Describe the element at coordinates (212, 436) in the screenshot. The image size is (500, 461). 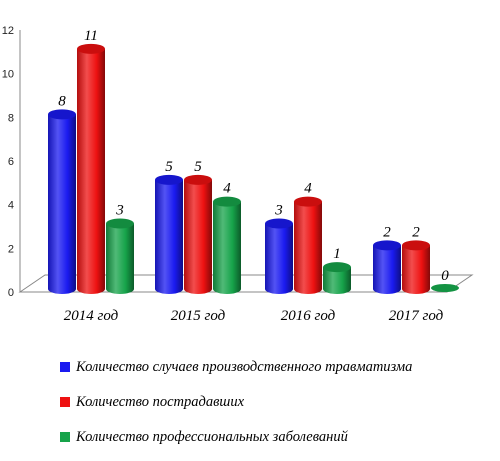
I see `legend-label: Количество профессиональных заболеваний` at that location.